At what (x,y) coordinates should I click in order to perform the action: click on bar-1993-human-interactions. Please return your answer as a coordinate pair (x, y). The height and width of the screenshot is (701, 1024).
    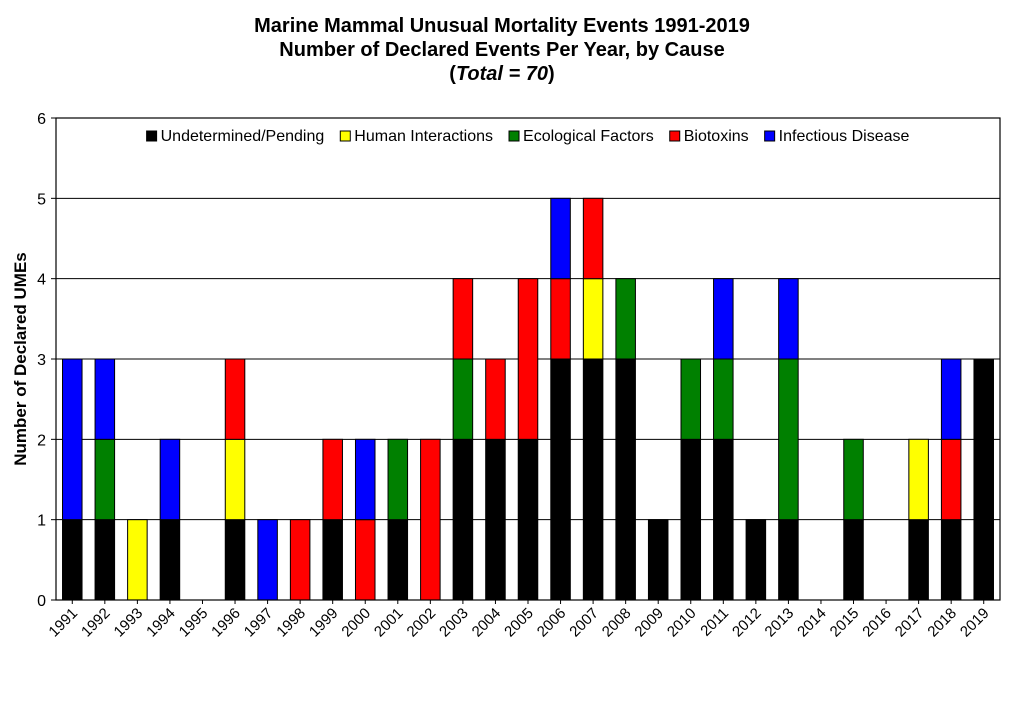
    Looking at the image, I should click on (137, 560).